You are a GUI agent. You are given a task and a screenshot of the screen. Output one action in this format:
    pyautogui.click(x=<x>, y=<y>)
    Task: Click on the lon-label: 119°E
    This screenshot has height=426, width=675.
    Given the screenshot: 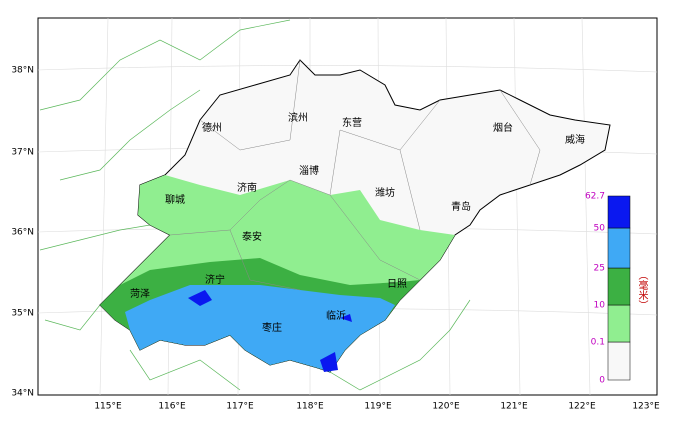 What is the action you would take?
    pyautogui.click(x=378, y=407)
    